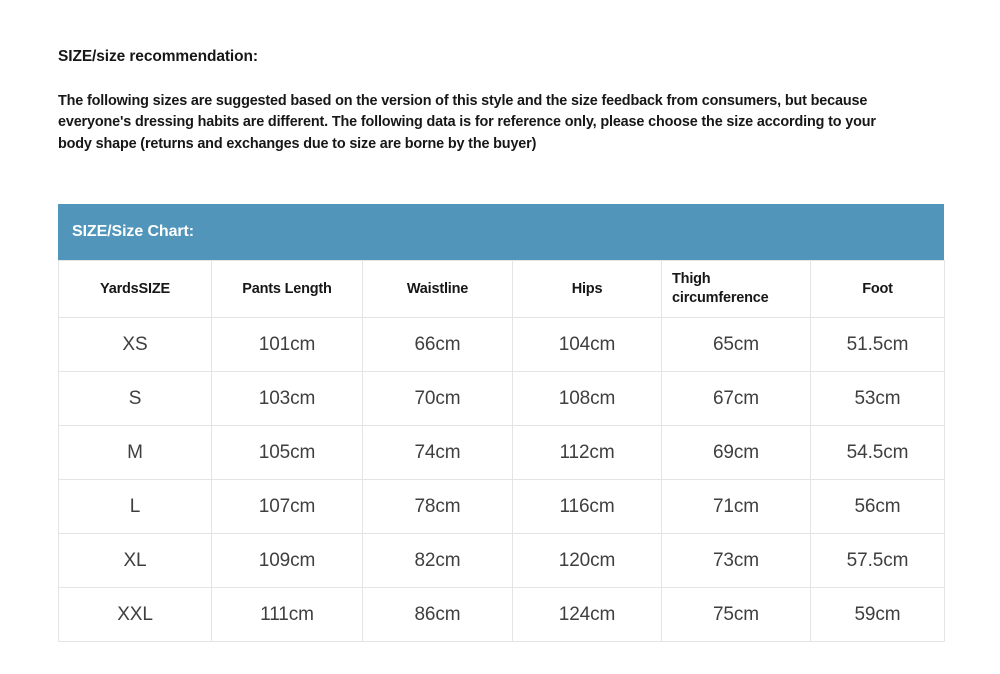 This screenshot has width=1000, height=674. What do you see at coordinates (135, 398) in the screenshot?
I see `cell-size: S` at bounding box center [135, 398].